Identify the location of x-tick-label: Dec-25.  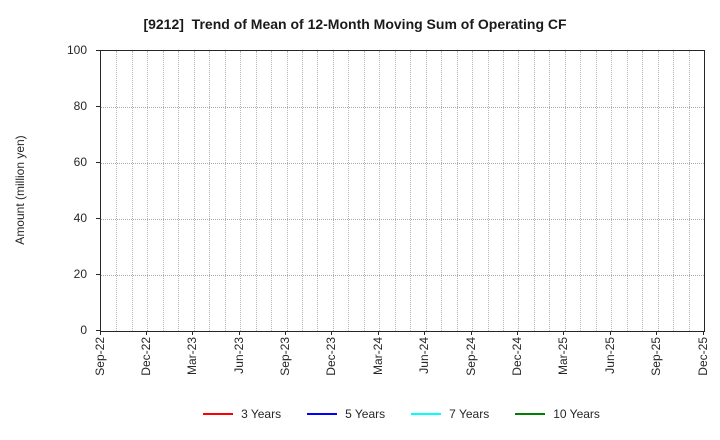
(702, 356).